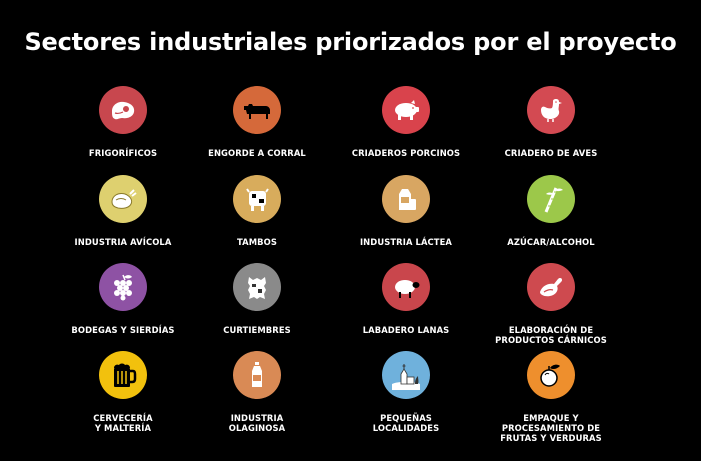 Image resolution: width=701 pixels, height=461 pixels. I want to click on milk-carton-icon, so click(407, 199).